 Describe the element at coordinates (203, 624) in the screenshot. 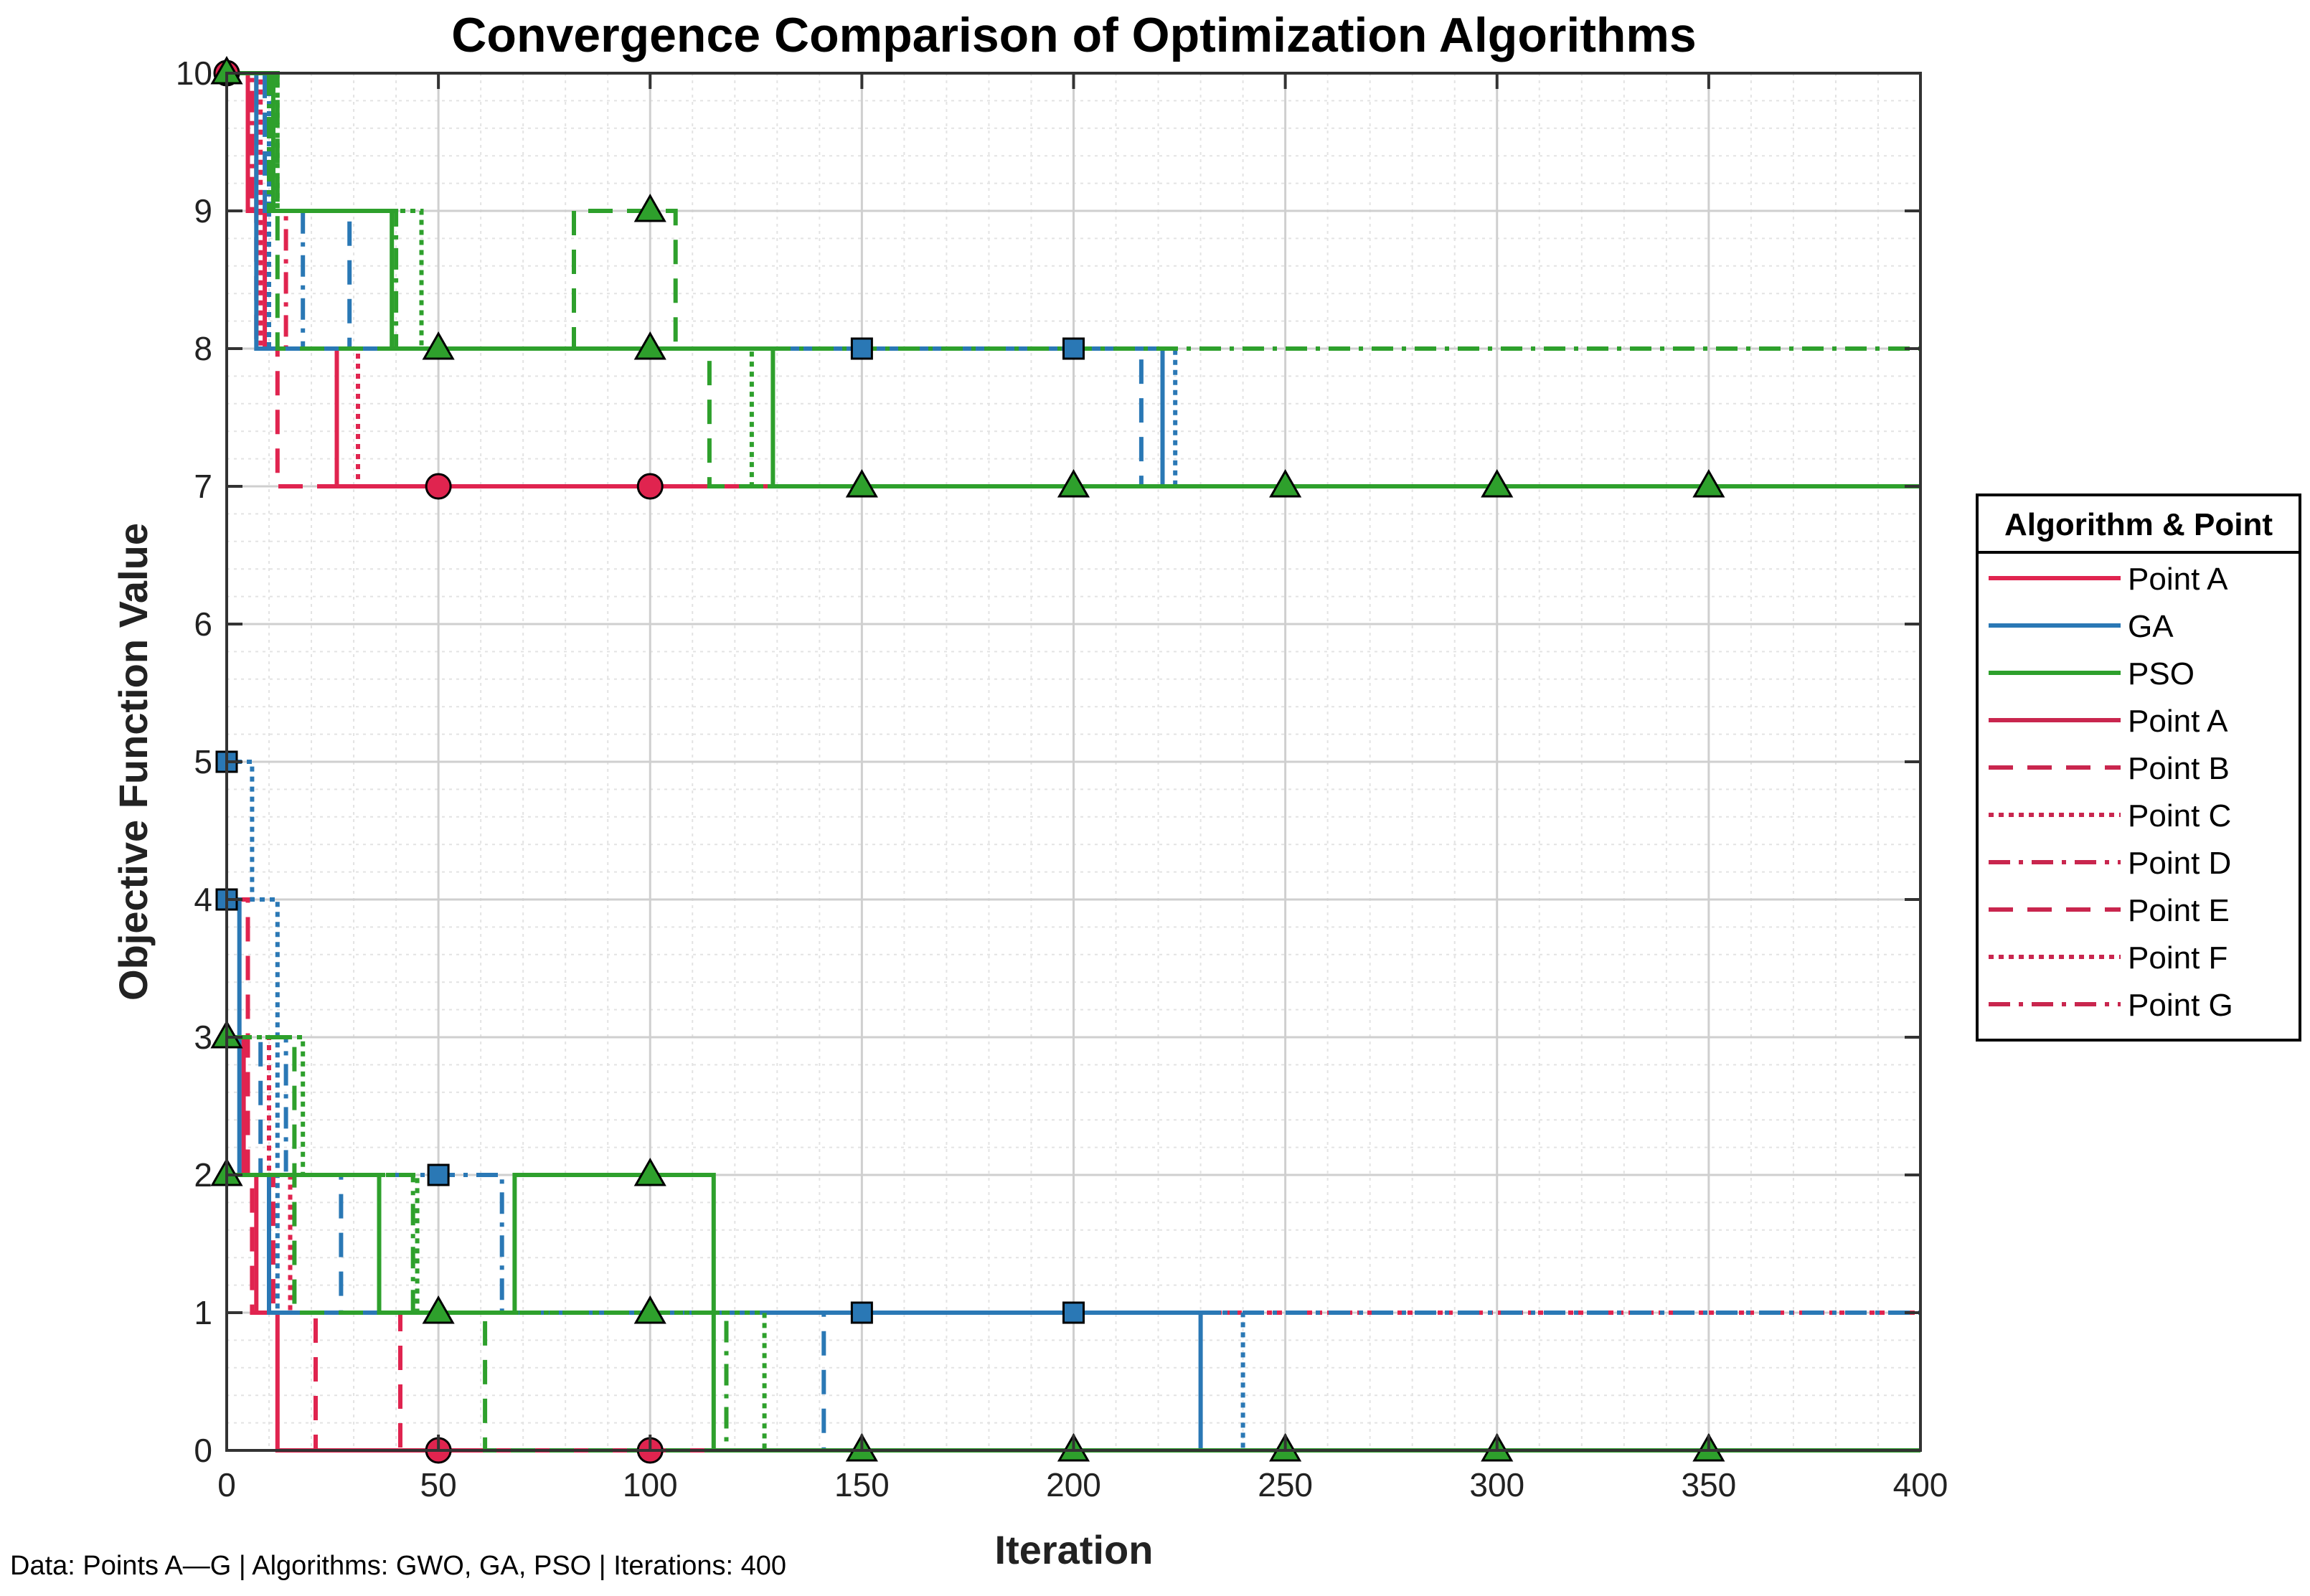

I see `y-tick-label: 6` at that location.